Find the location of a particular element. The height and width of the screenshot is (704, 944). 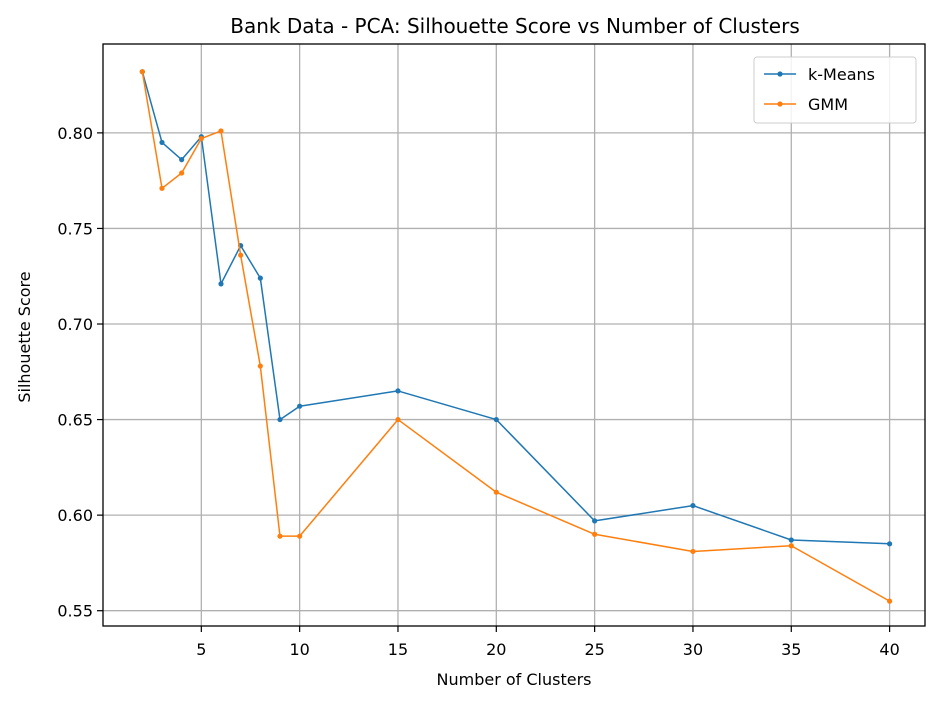

legend-label-k-means: k-Means is located at coordinates (841, 74).